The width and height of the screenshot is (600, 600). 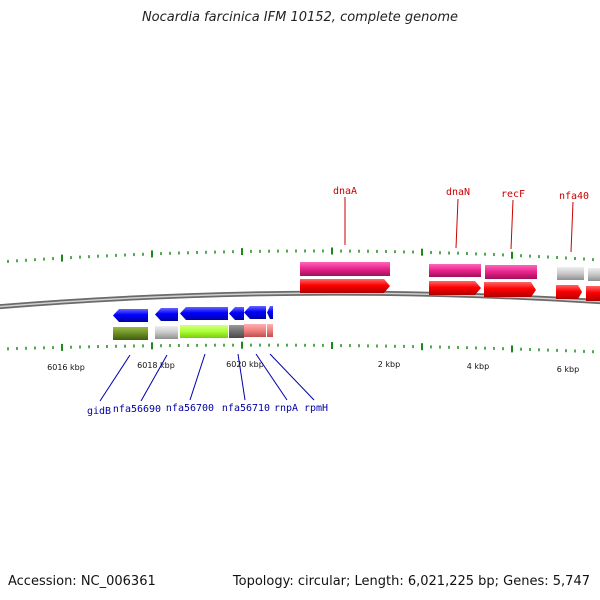 I want to click on feature-nfa56710, so click(x=236, y=331).